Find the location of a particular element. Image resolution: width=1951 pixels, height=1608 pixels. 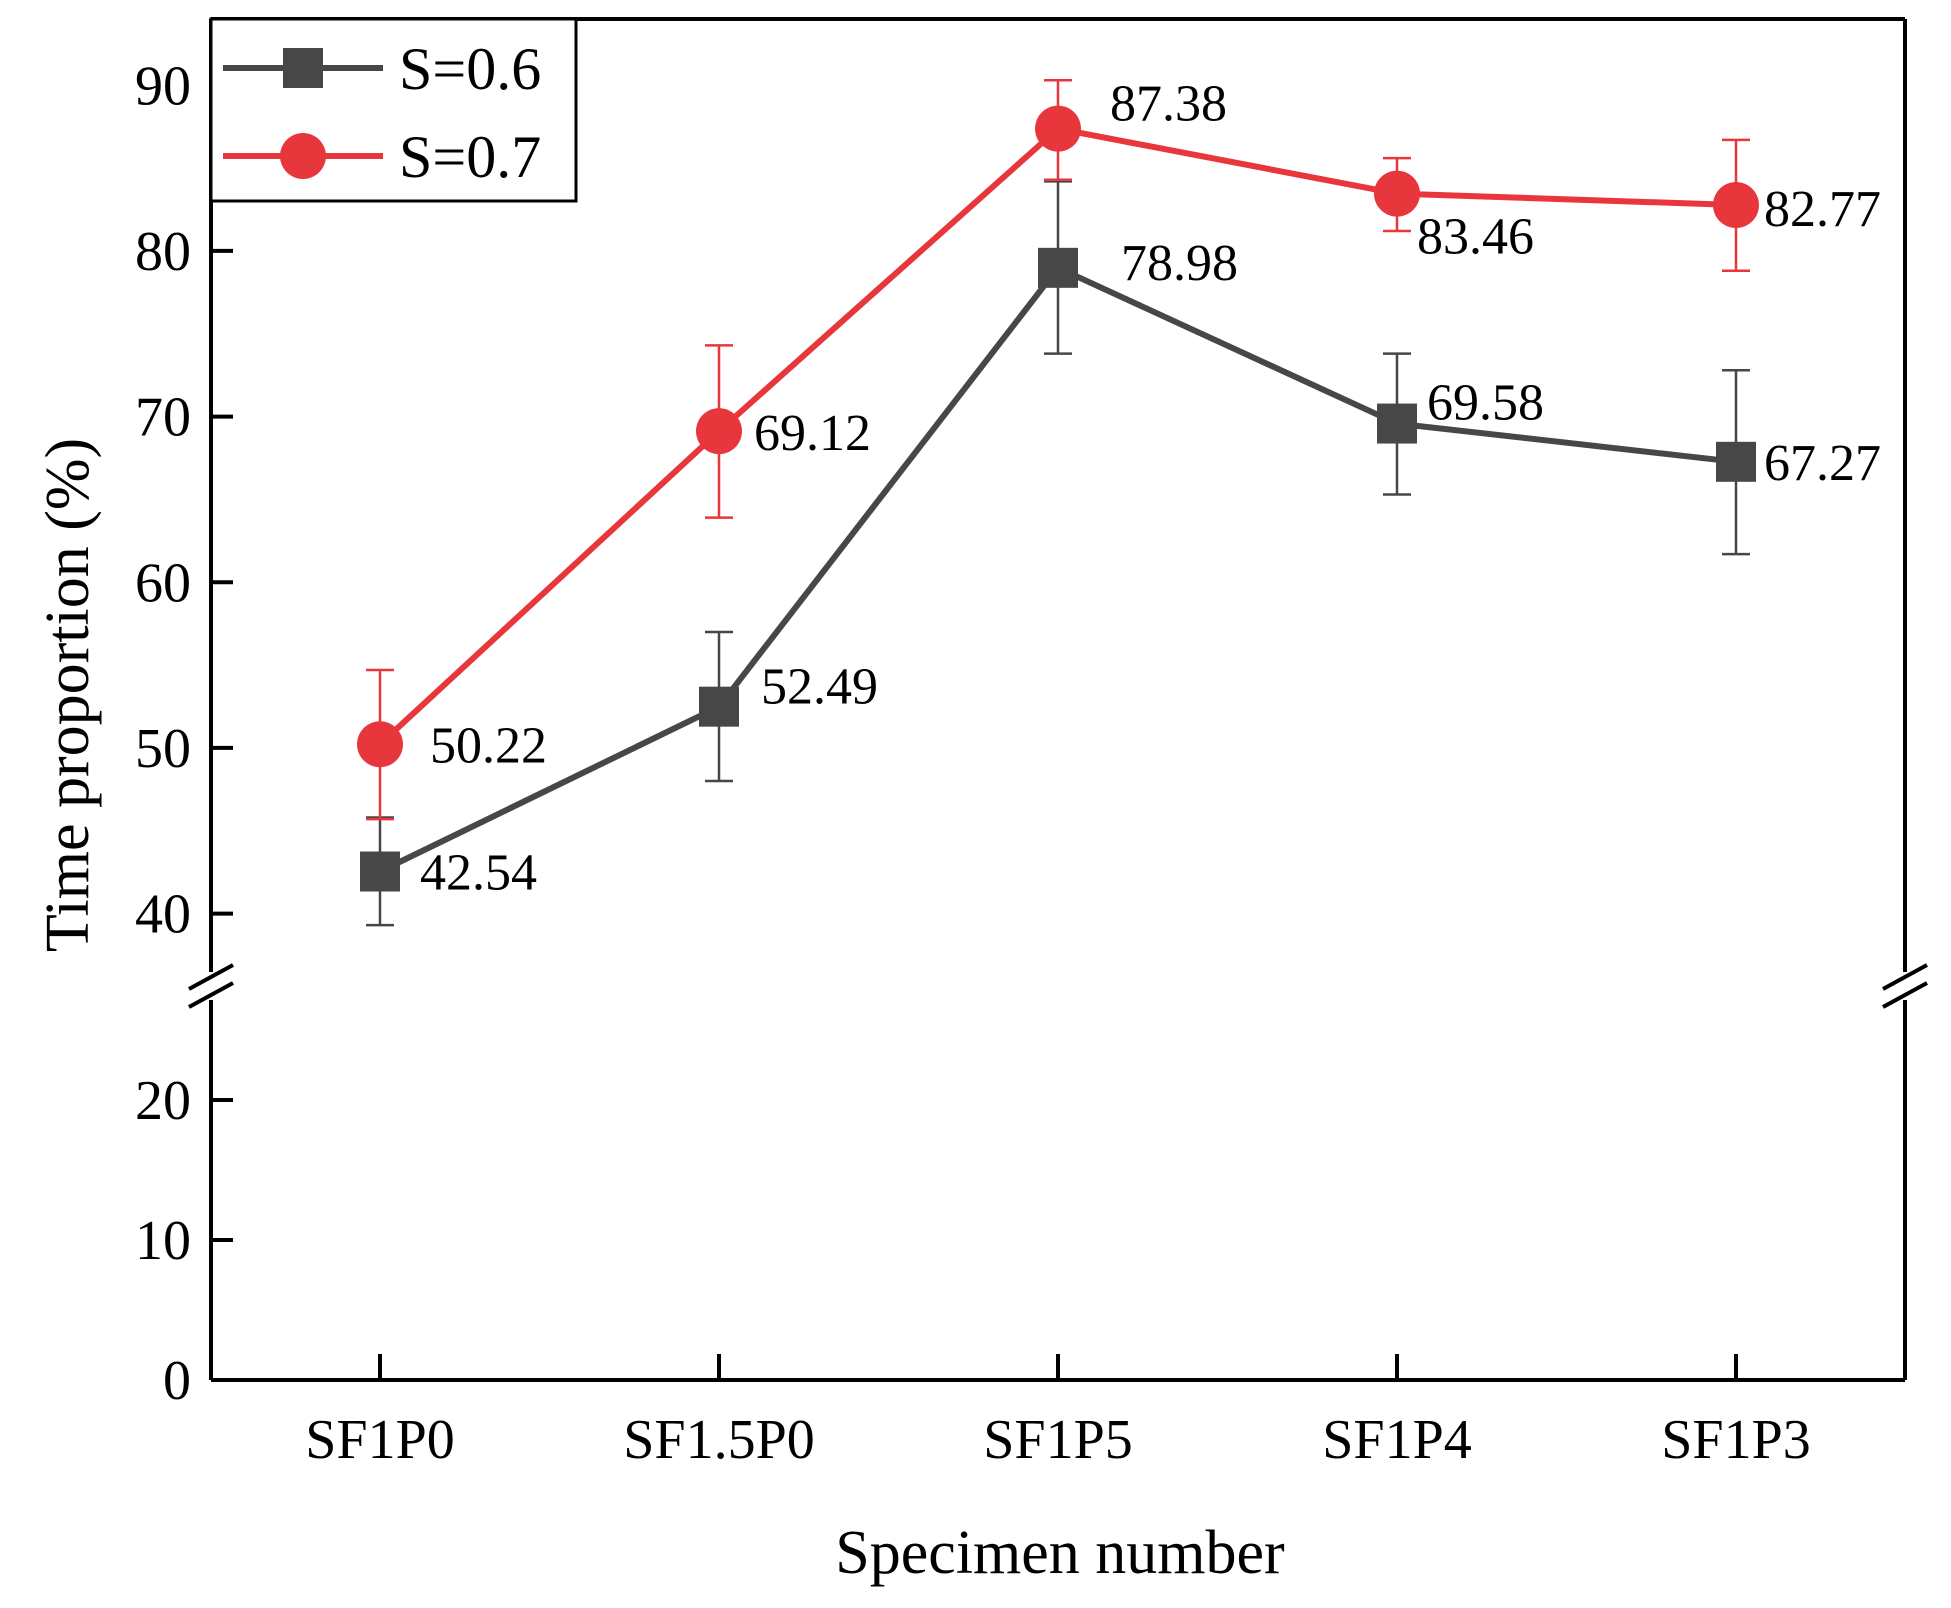

x-tick-label-SF1P3: SF1P3 is located at coordinates (1735, 1440).